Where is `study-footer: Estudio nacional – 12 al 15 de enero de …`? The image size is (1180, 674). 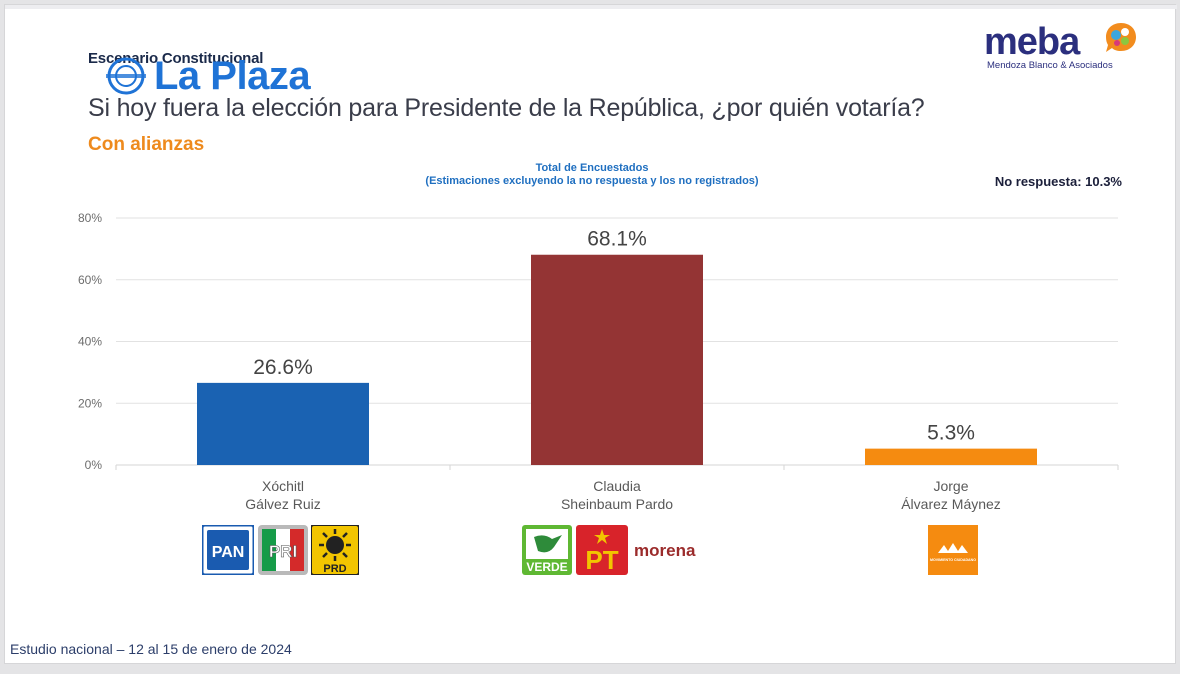 study-footer: Estudio nacional – 12 al 15 de enero de … is located at coordinates (151, 649).